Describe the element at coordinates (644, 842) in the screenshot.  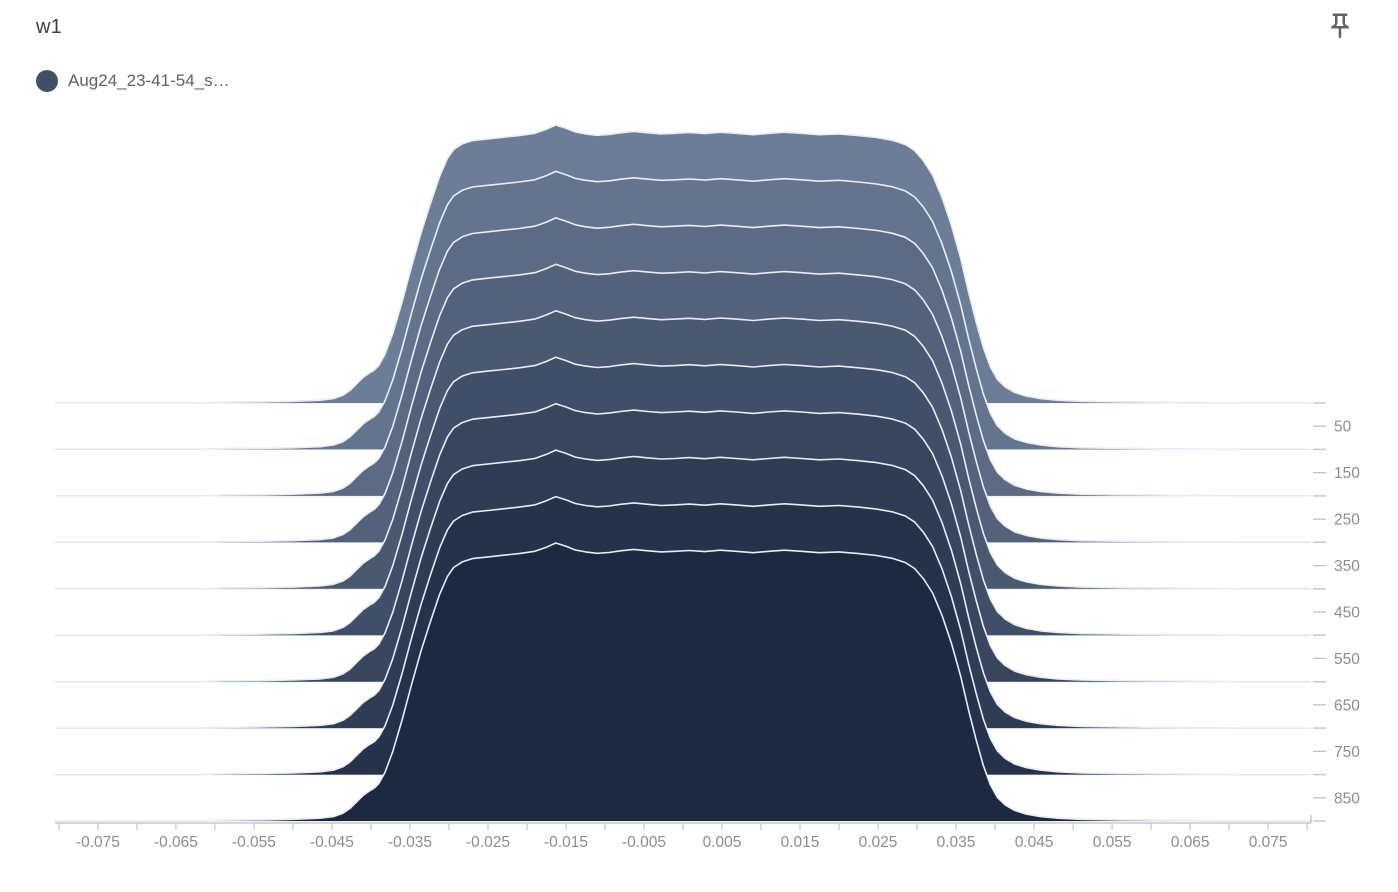
I see `x-axis-tick-label: -0.005` at that location.